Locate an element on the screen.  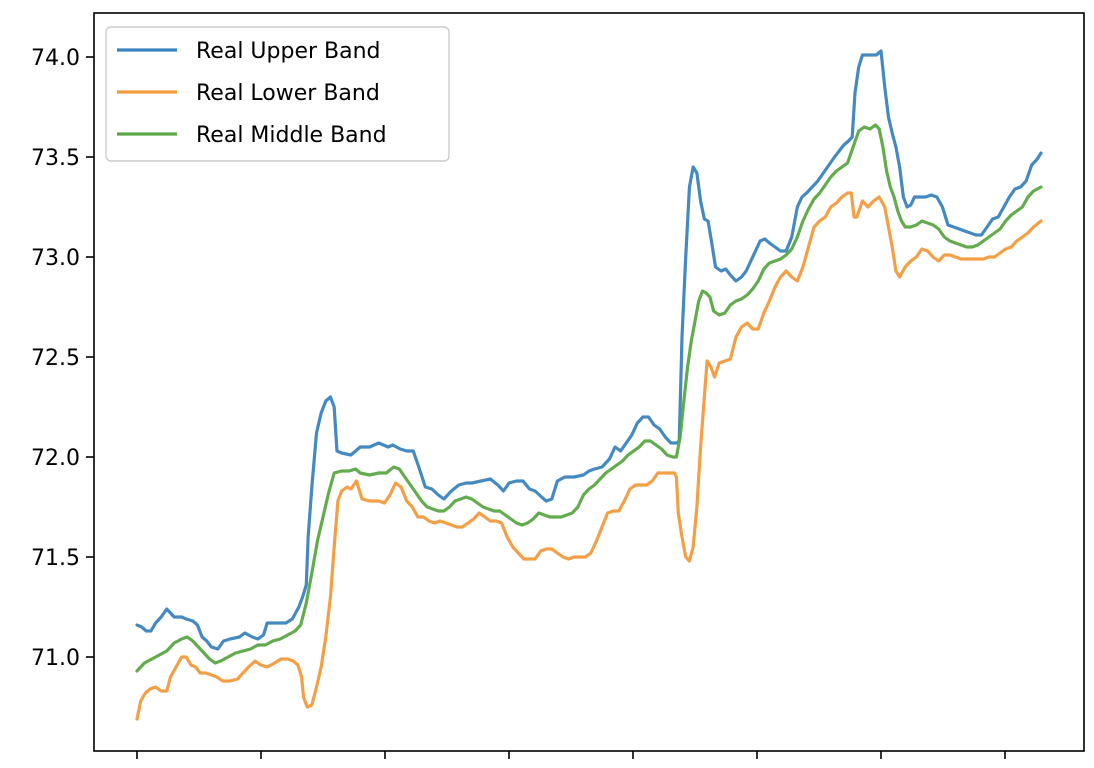
y-tick-label-7: 74.0 is located at coordinates (55, 58).